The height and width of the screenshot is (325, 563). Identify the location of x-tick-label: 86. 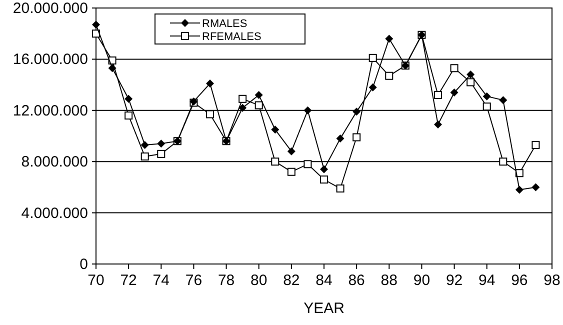
(356, 280).